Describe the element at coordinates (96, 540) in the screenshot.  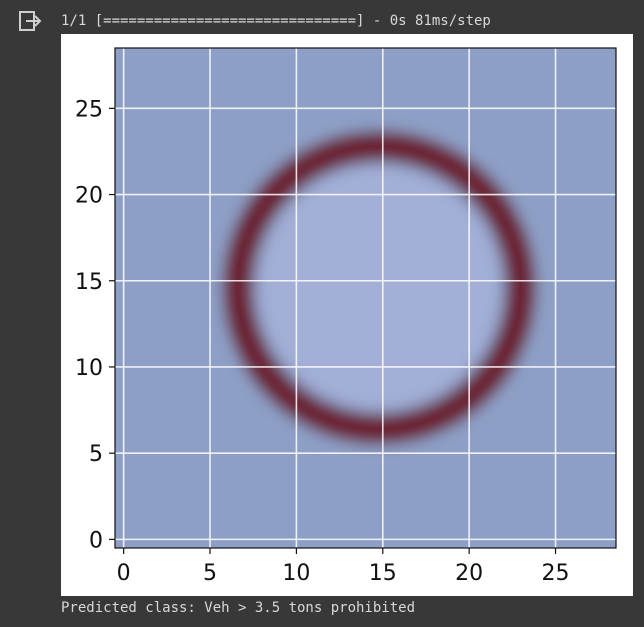
I see `y-tick-label: 0` at that location.